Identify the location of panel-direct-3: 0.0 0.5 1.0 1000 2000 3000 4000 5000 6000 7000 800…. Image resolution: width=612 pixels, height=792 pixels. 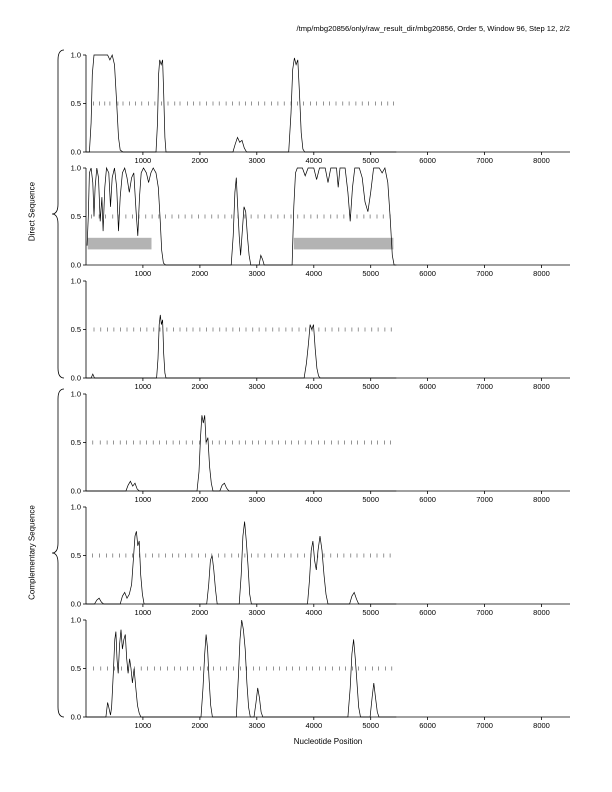
(320, 334).